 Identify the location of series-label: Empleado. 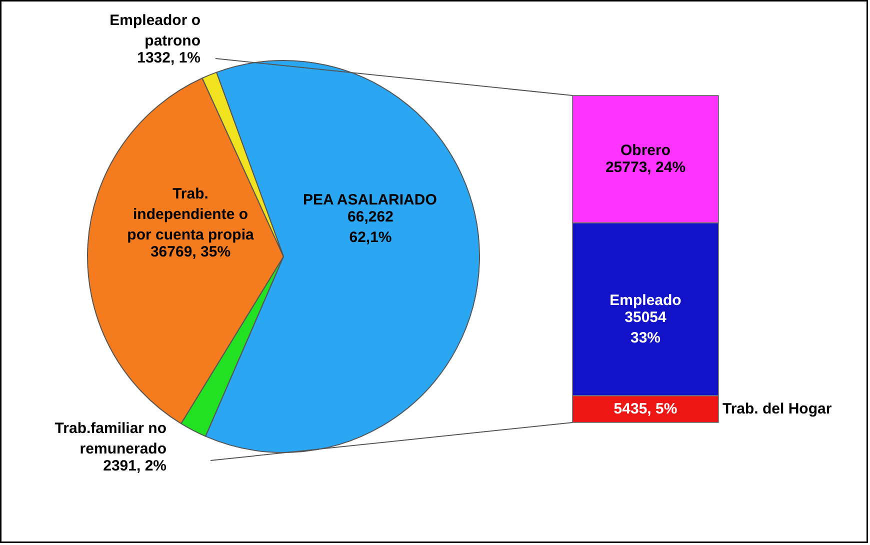
(646, 301).